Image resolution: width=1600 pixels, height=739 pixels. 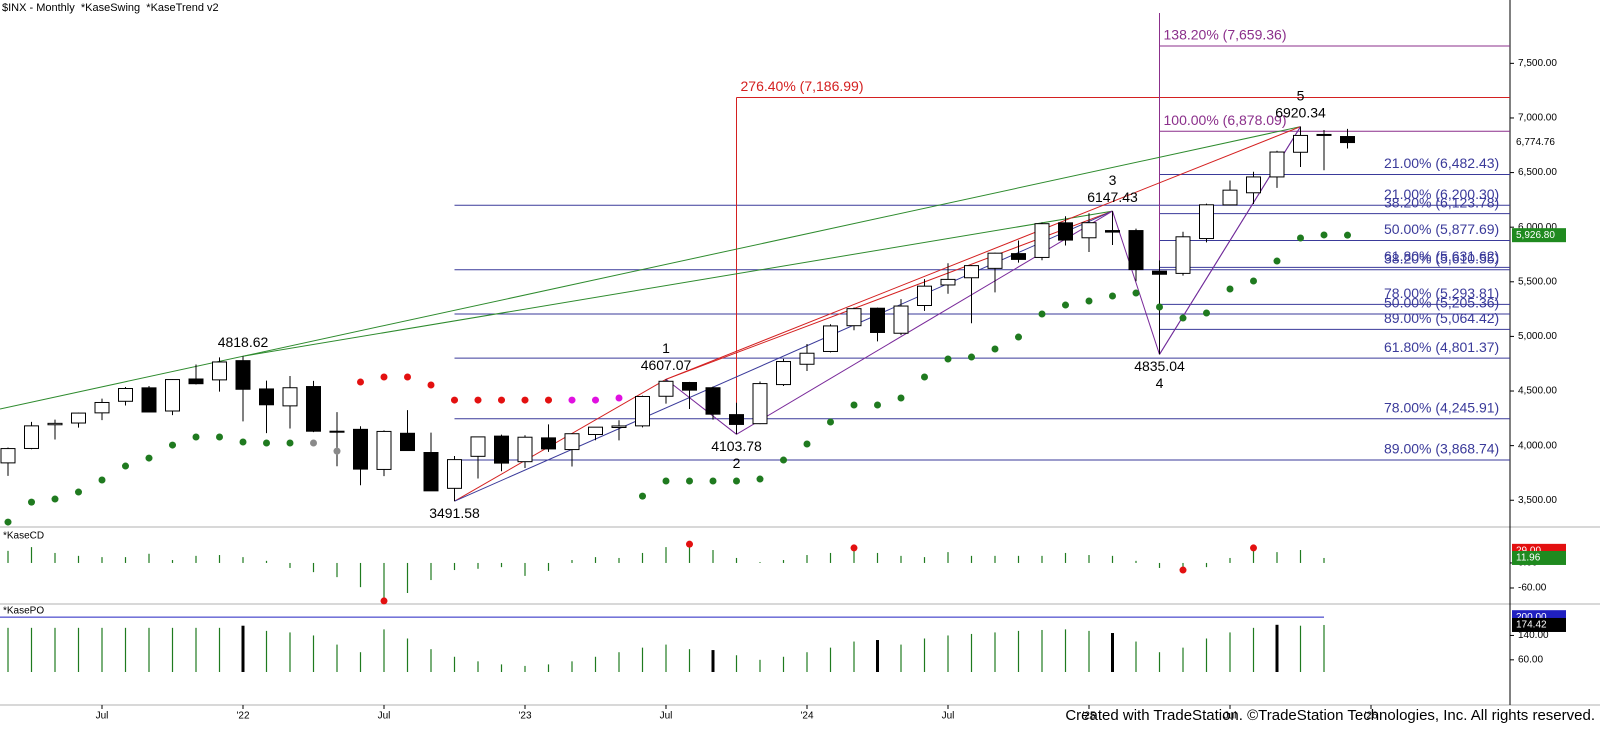 What do you see at coordinates (1112, 197) in the screenshot?
I see `swing-label: 6147.43` at bounding box center [1112, 197].